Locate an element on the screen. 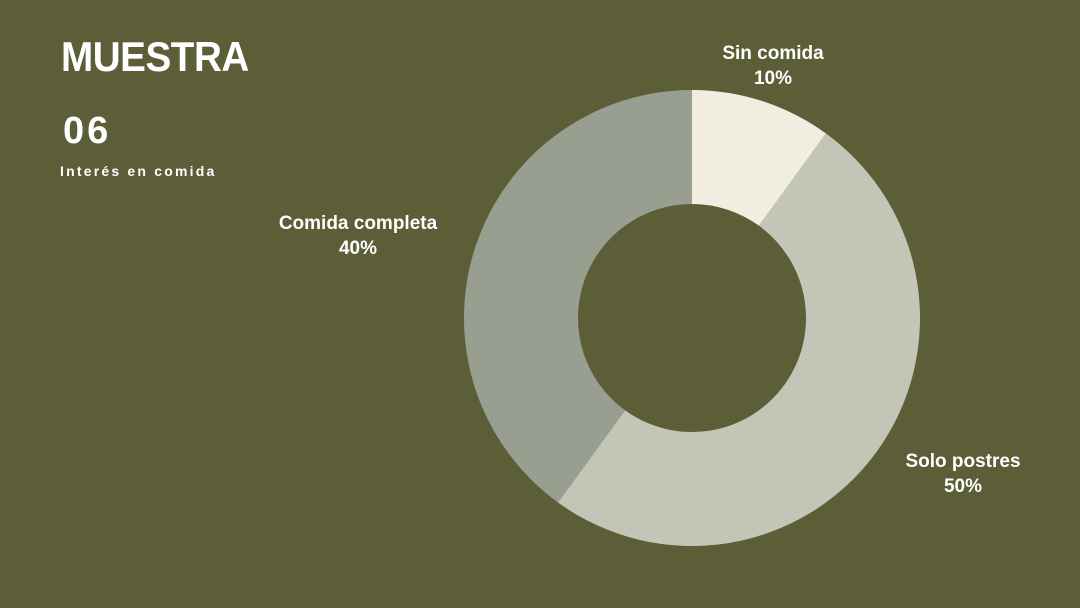  slice-label-value: 40% is located at coordinates (358, 248).